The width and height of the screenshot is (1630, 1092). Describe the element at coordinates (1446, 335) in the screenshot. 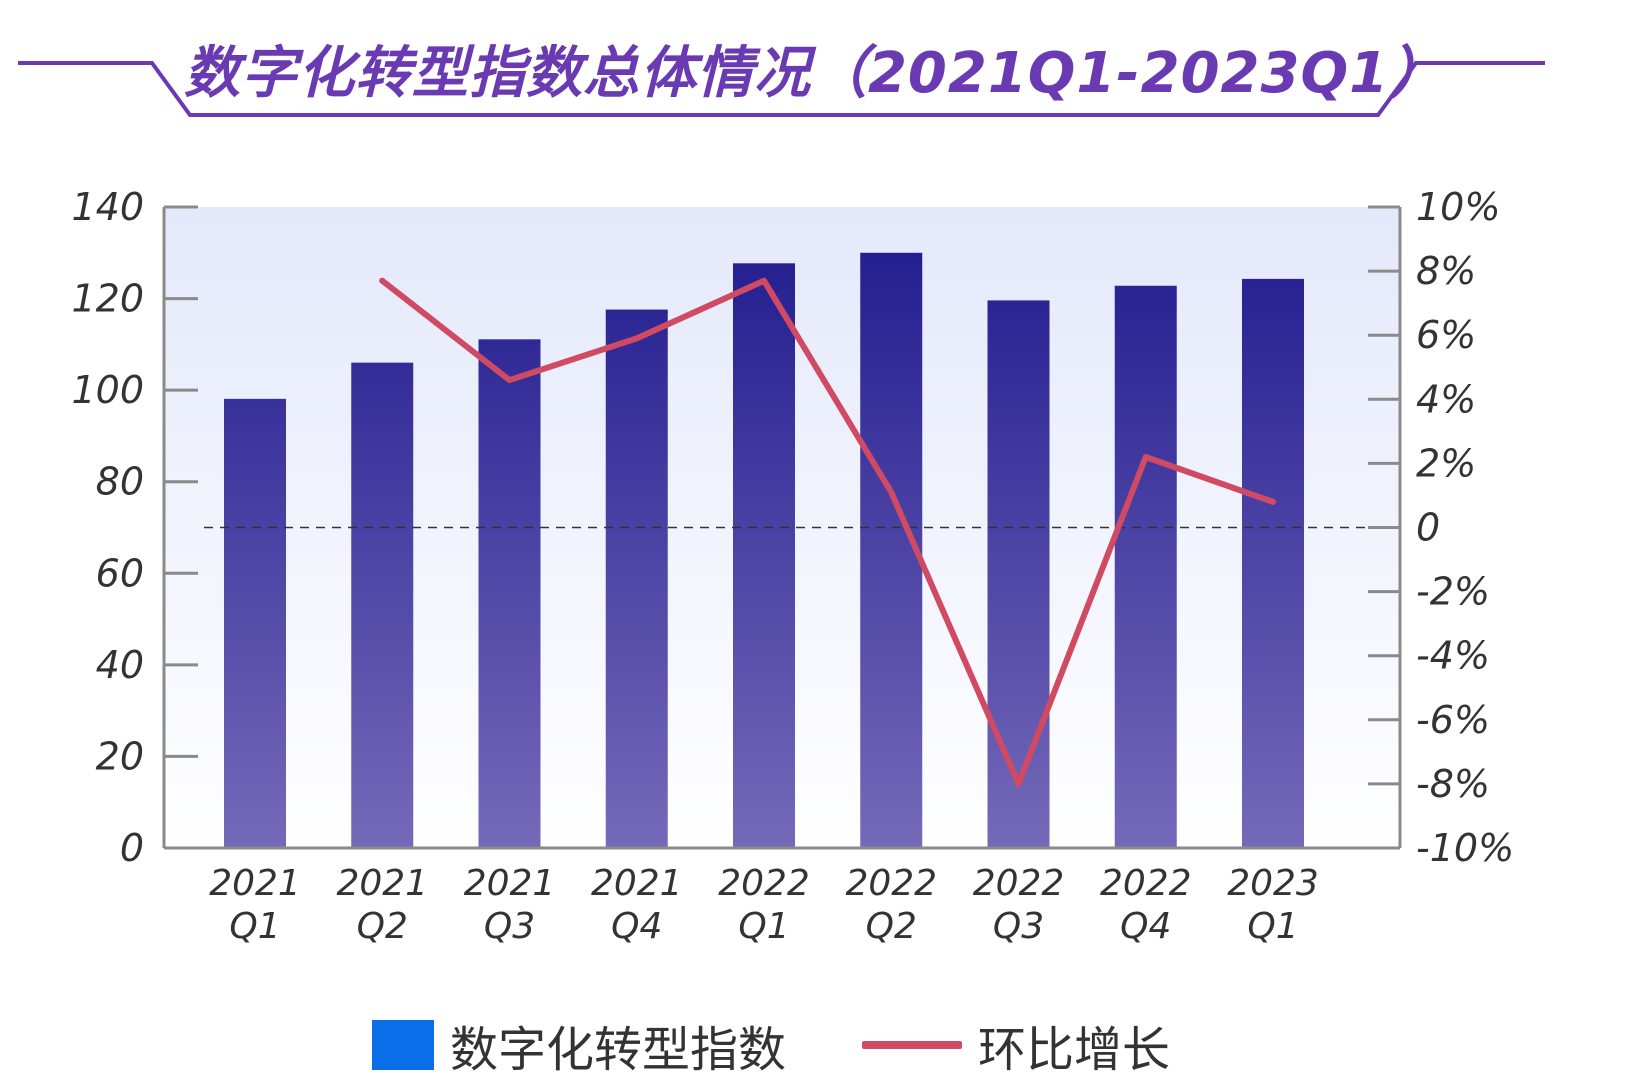

I see `right-tick-label-8: 6%` at that location.